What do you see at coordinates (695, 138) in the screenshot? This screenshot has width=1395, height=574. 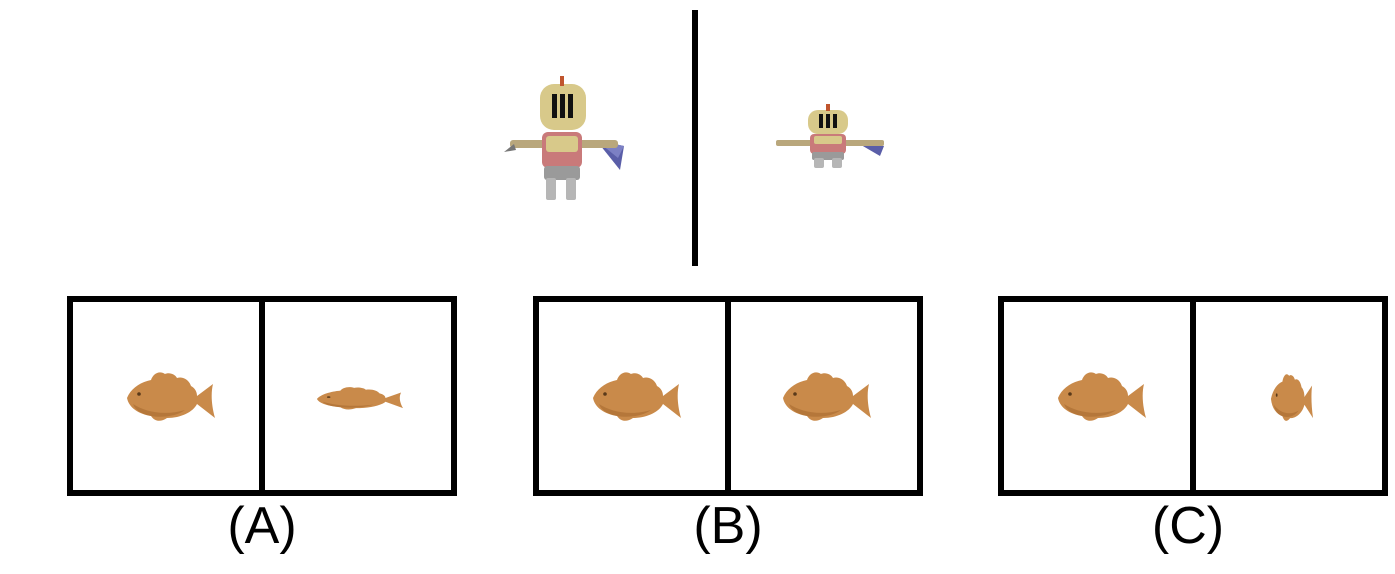 I see `reference-divider` at bounding box center [695, 138].